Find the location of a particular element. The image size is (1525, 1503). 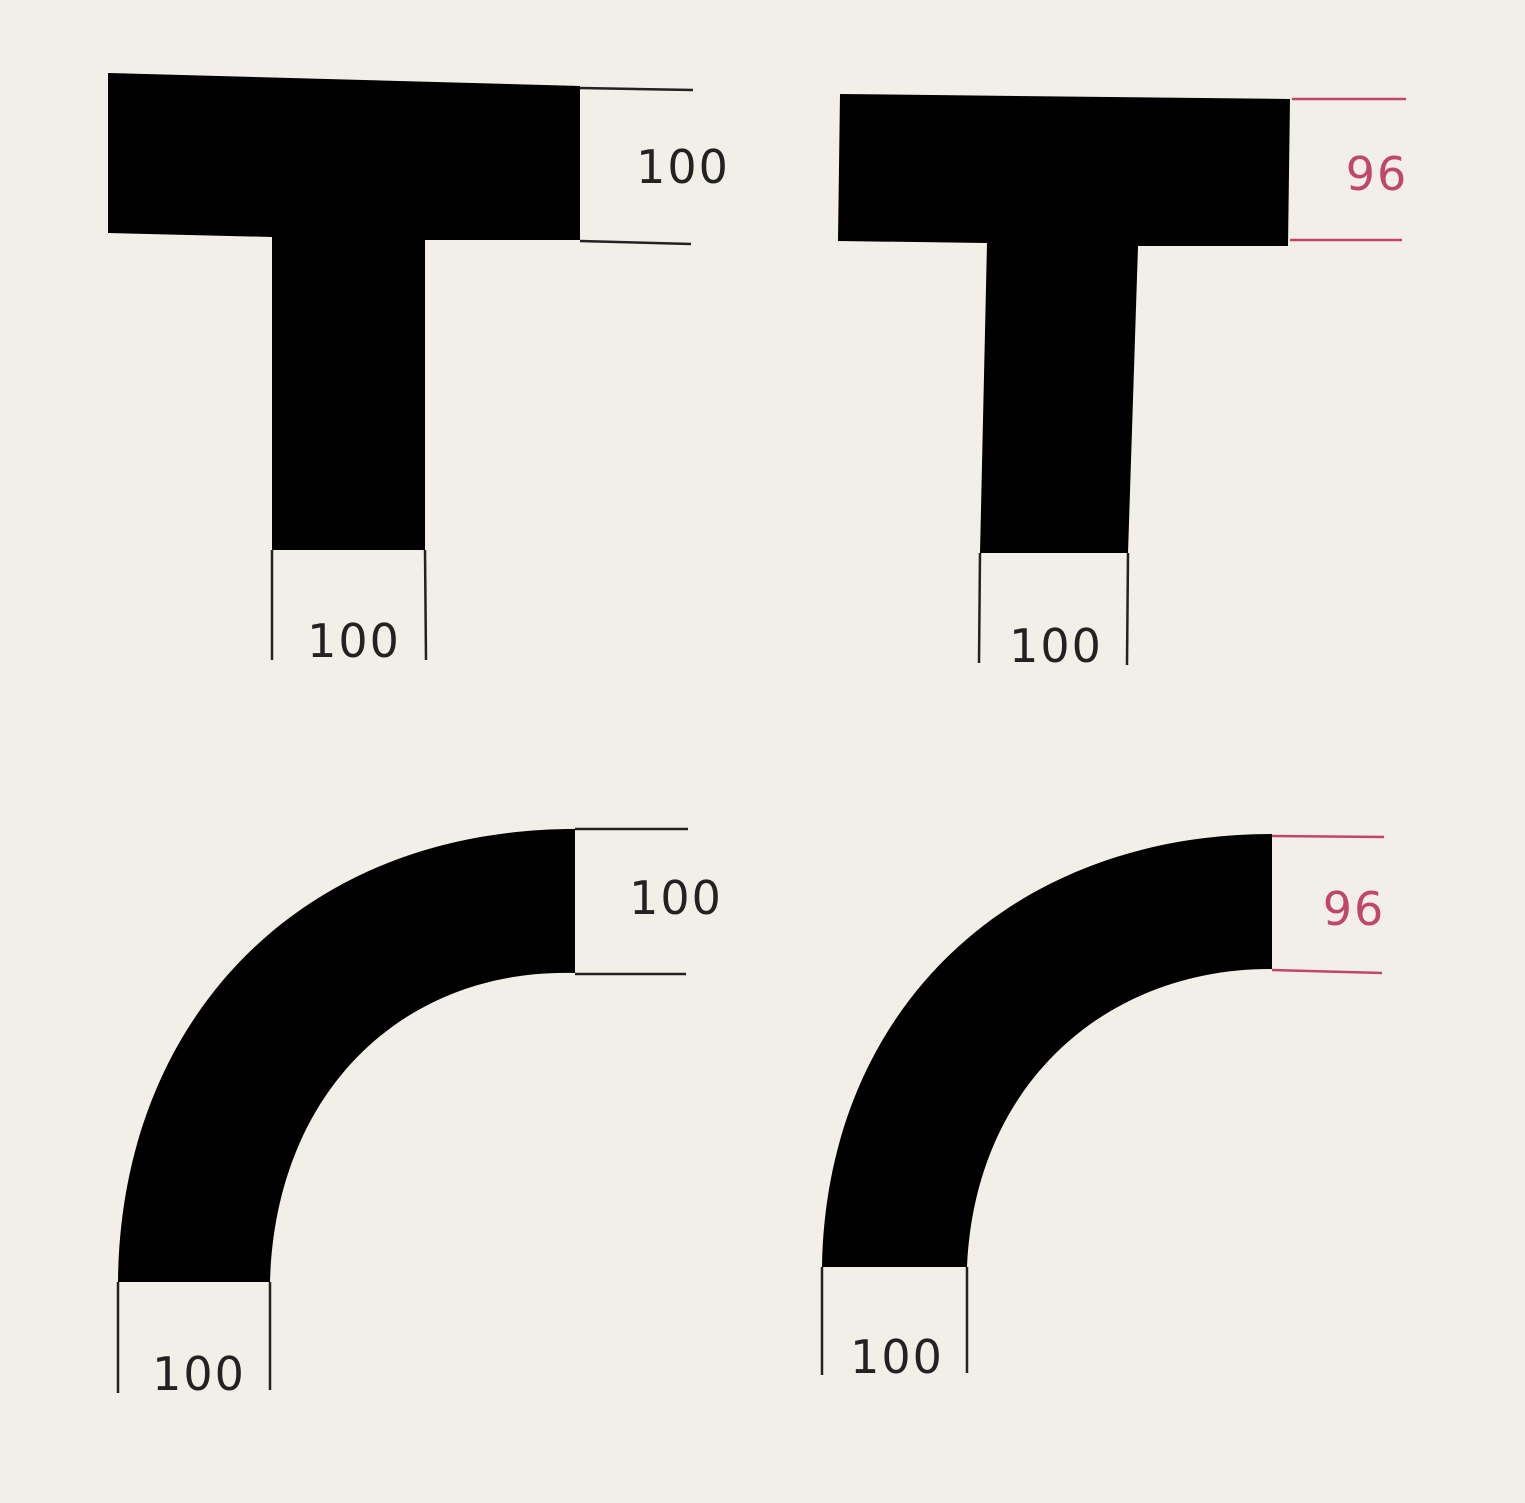

panel-curve-compensated: 96 100 is located at coordinates (1103, 1109).